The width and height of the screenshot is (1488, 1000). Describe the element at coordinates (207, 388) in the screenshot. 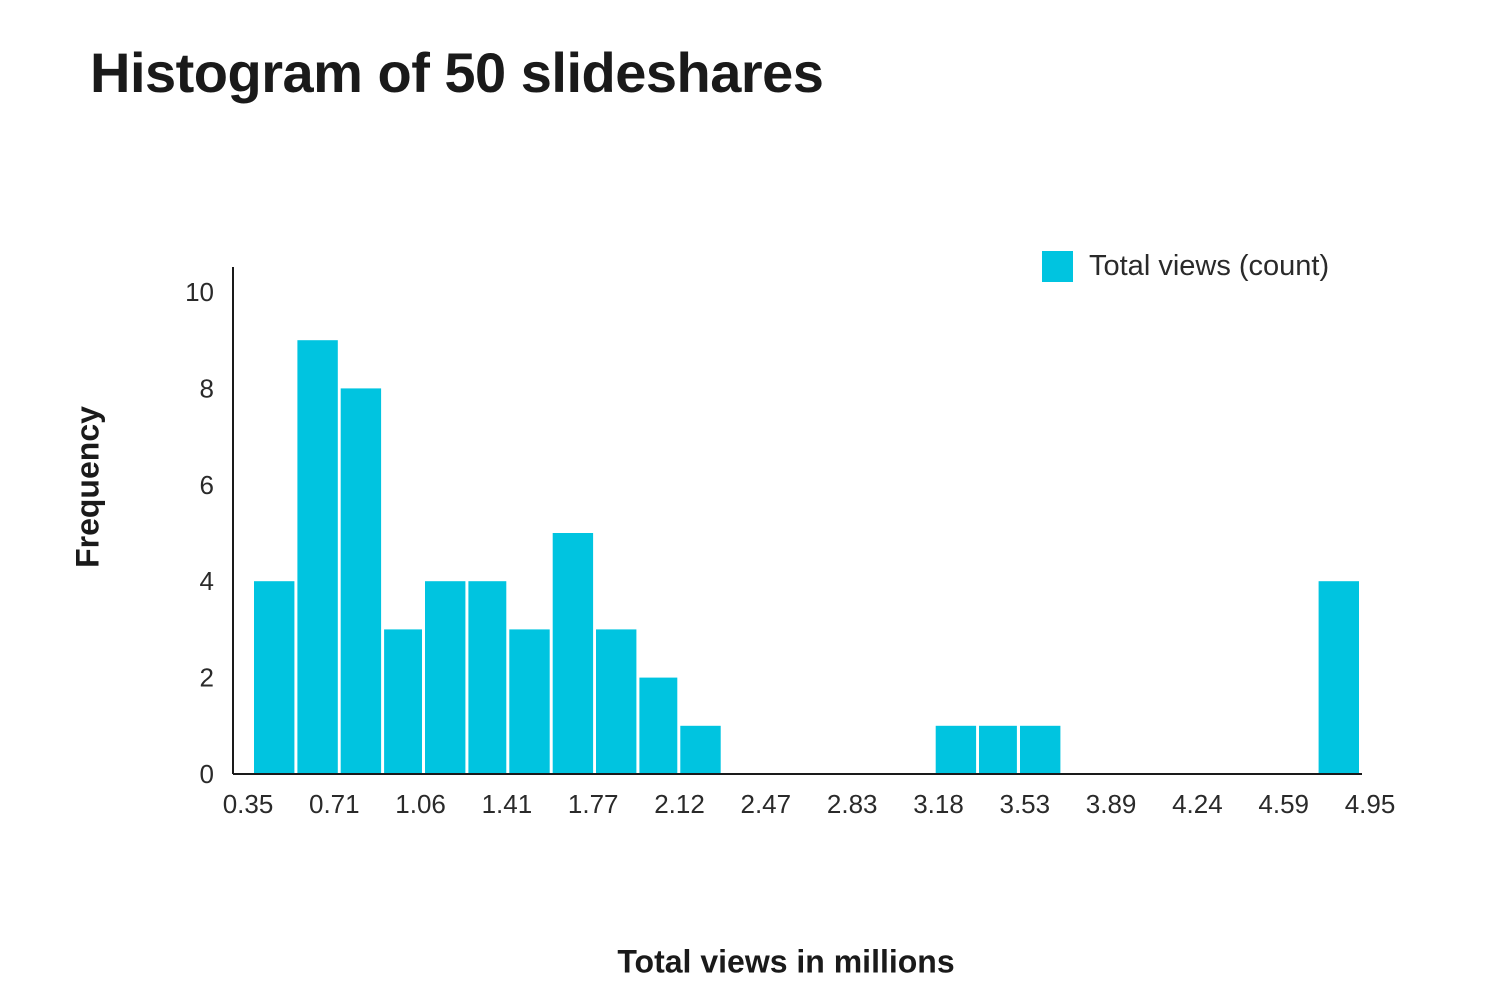

I see `y-tick-label: 8` at that location.